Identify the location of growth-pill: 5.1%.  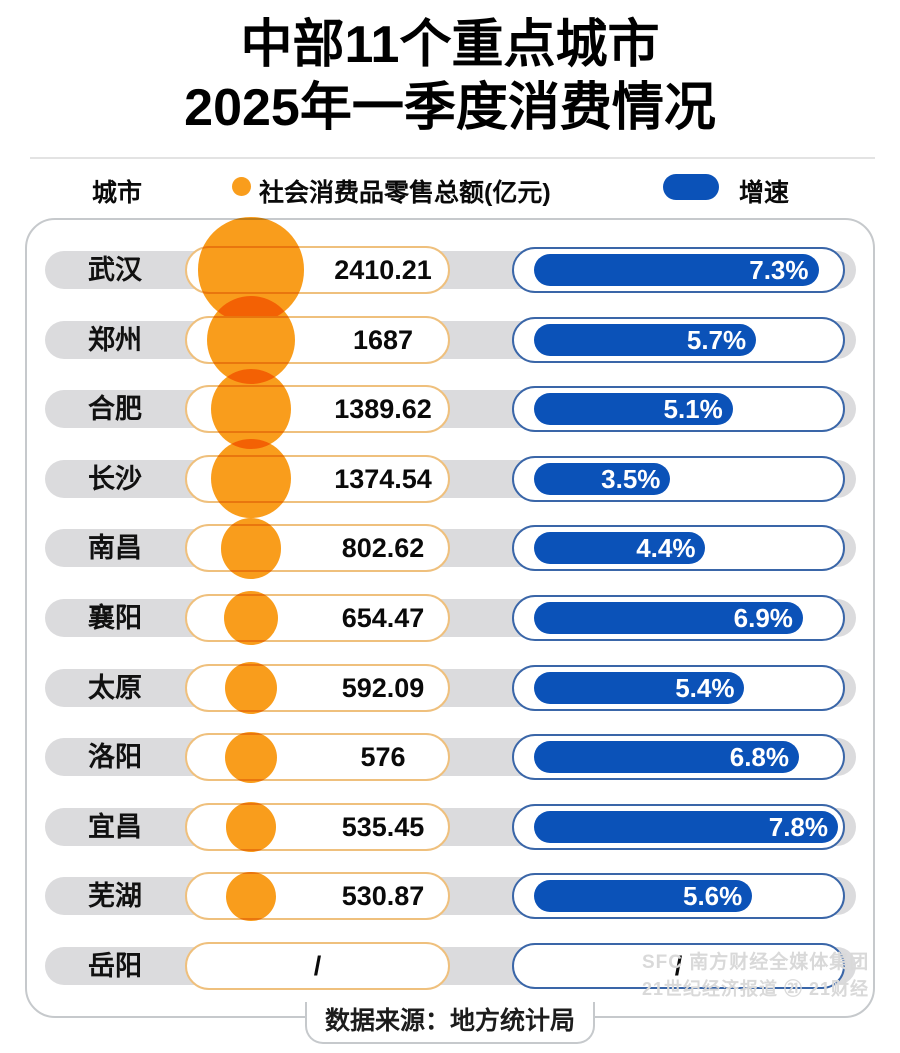
(678, 409).